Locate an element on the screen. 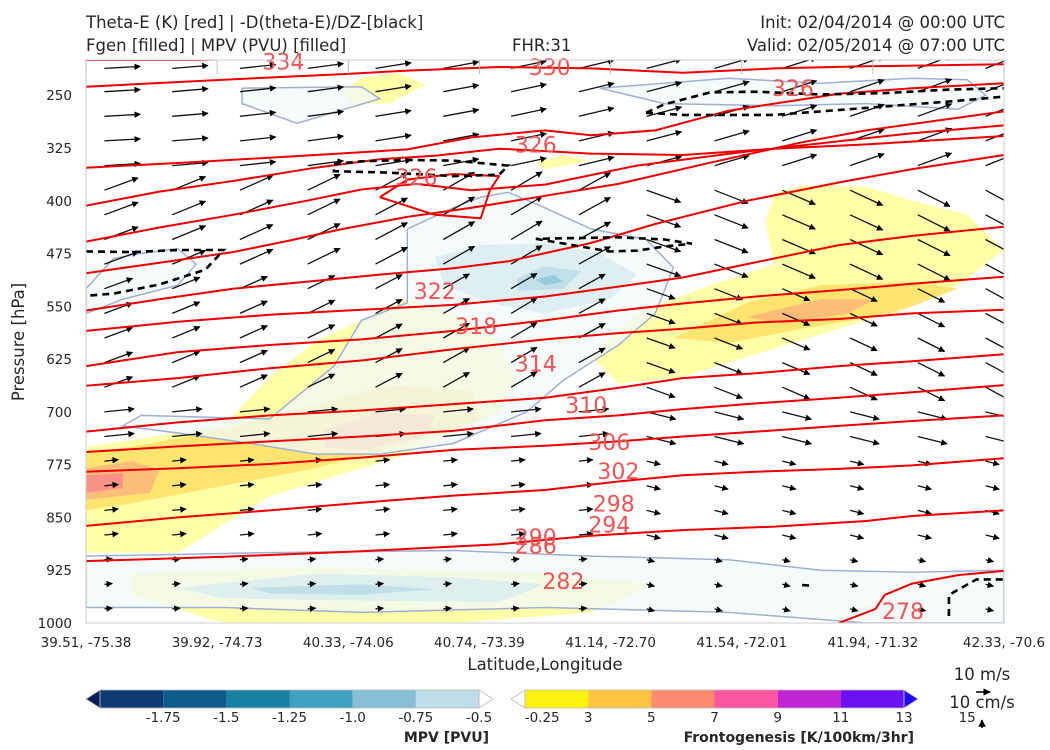 The width and height of the screenshot is (1050, 750). wind-scale-label-1: 10 m/s is located at coordinates (982, 674).